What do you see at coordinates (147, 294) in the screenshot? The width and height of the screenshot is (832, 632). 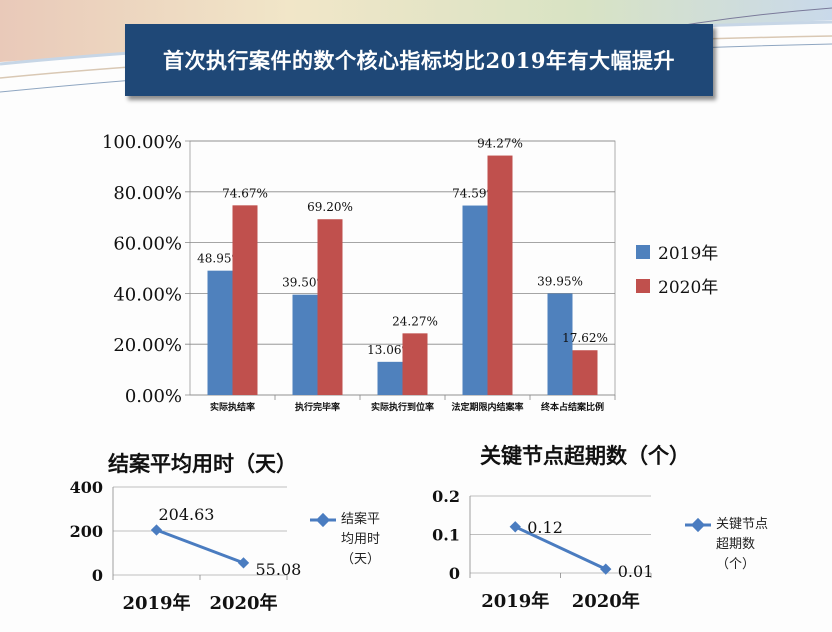 I see `y-tick-label: 40.00%` at bounding box center [147, 294].